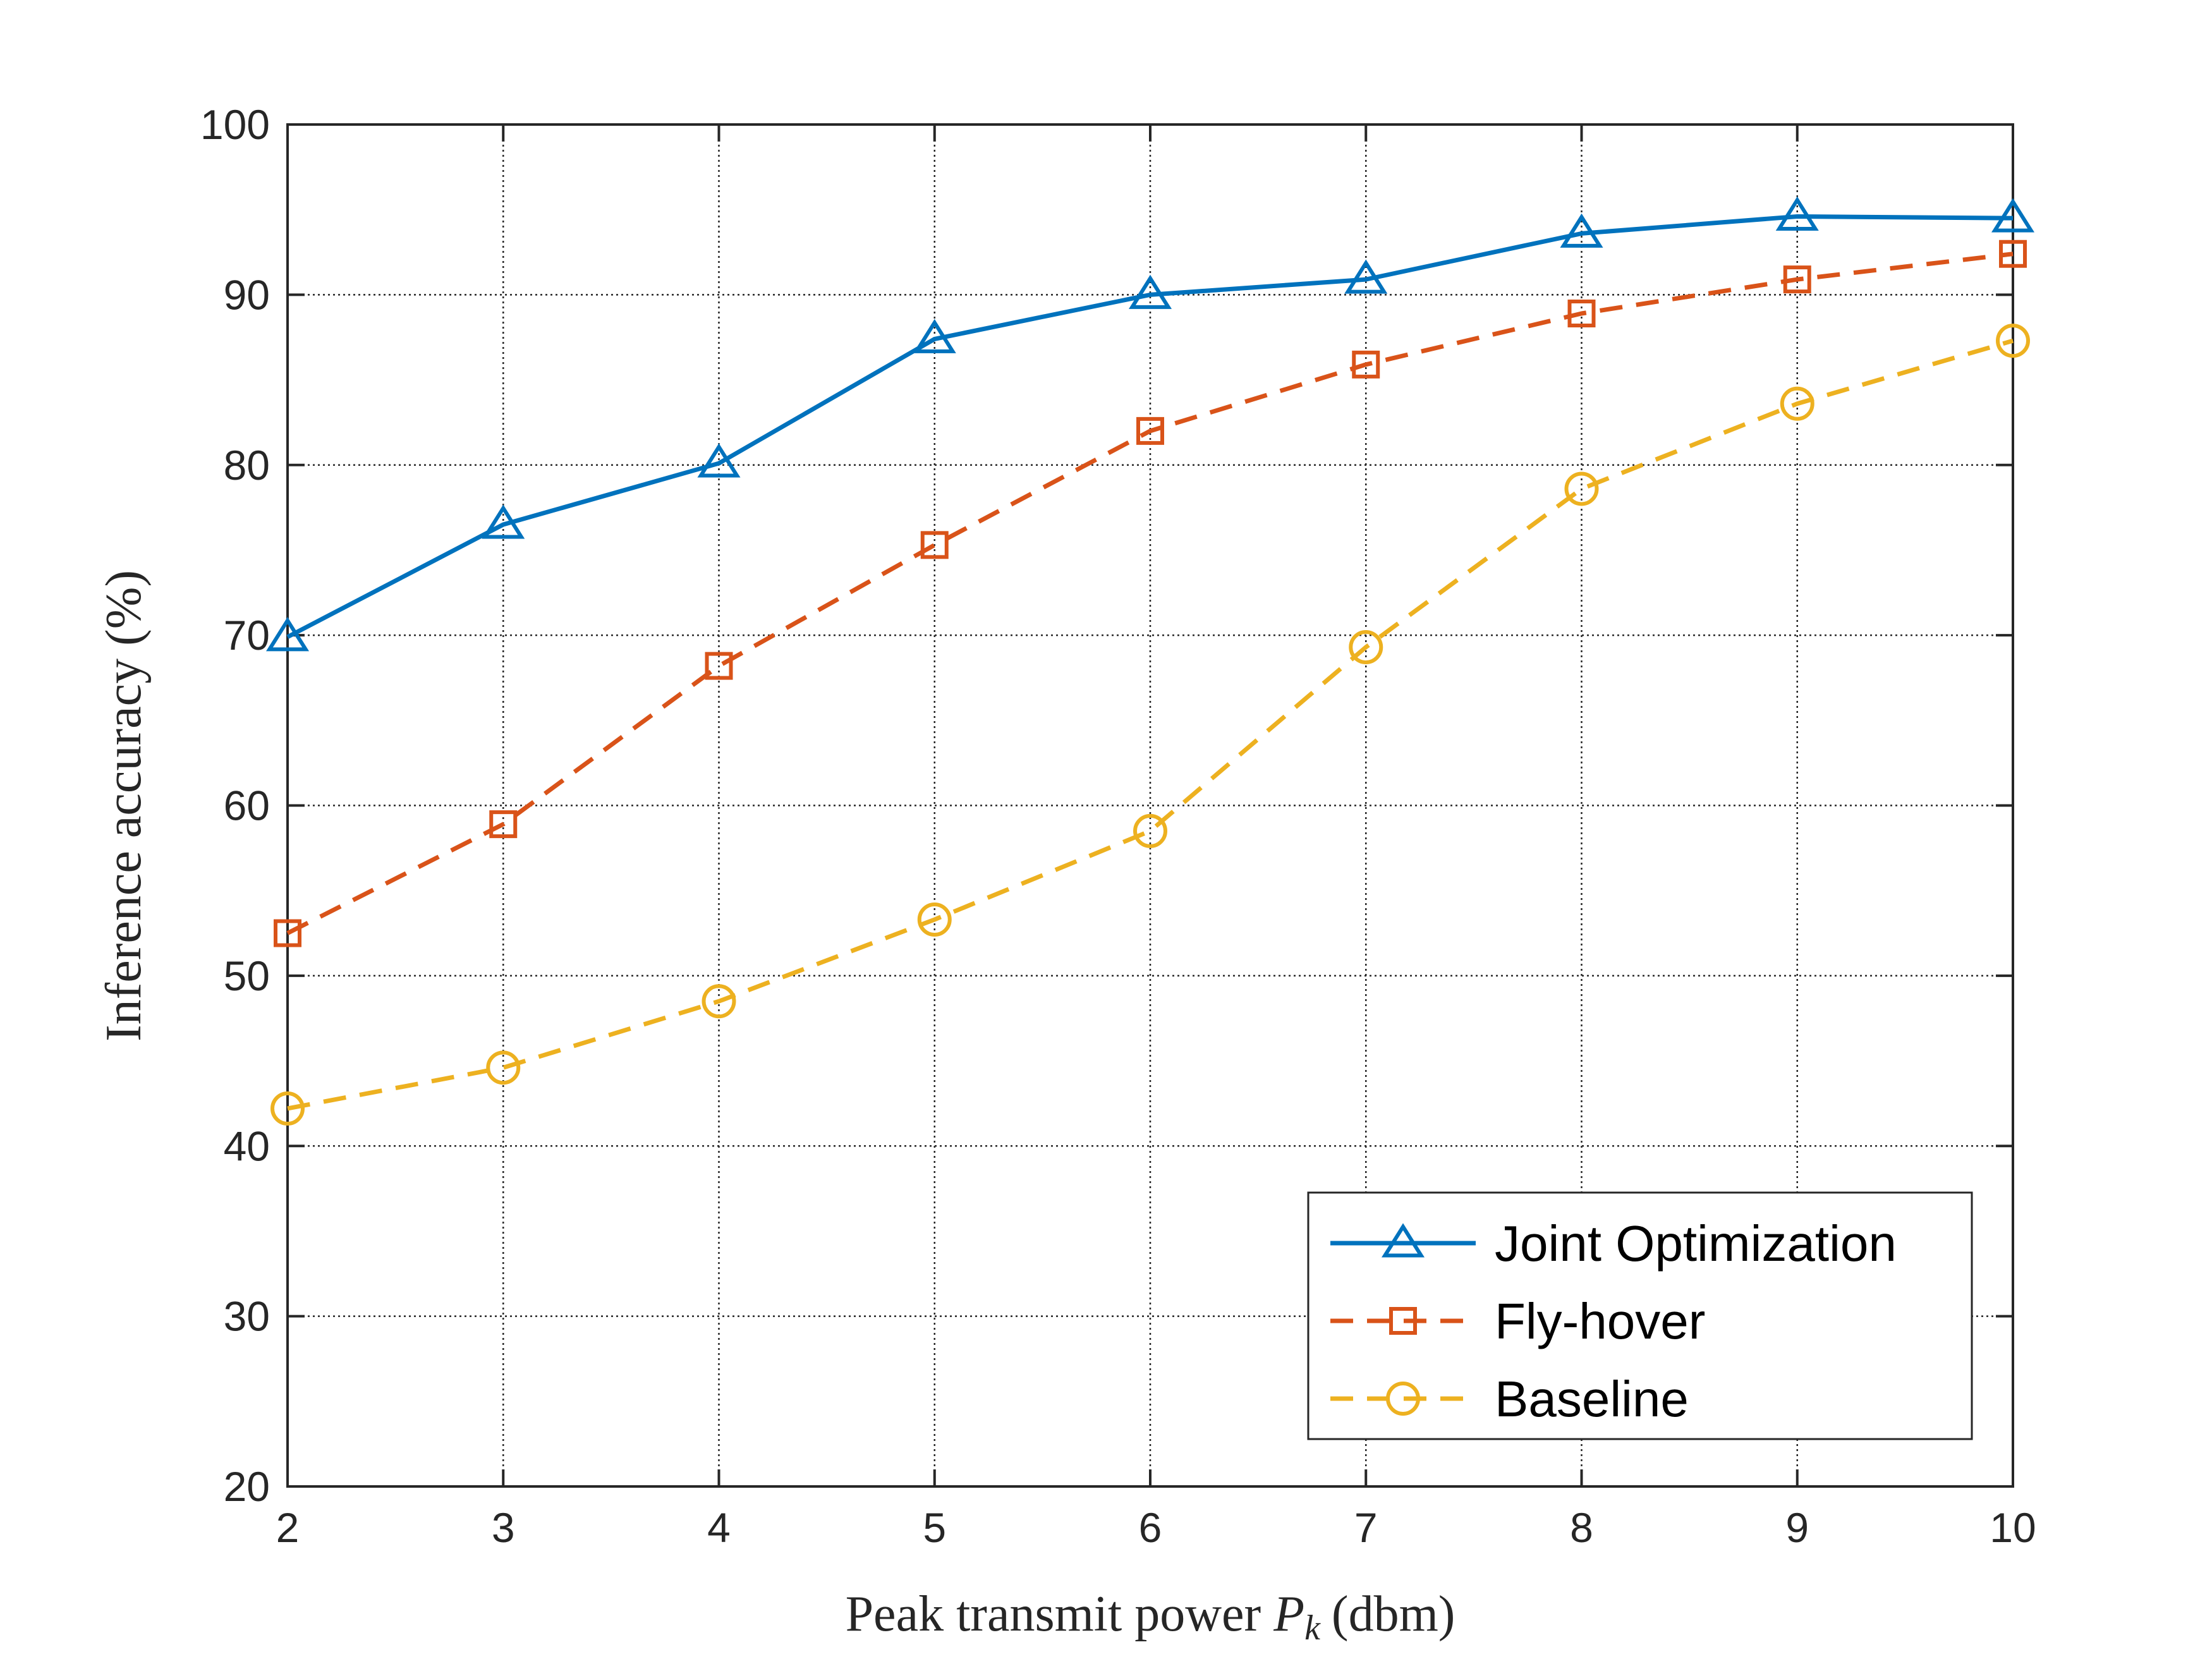  Describe the element at coordinates (247, 465) in the screenshot. I see `y-tick-label: 80` at that location.